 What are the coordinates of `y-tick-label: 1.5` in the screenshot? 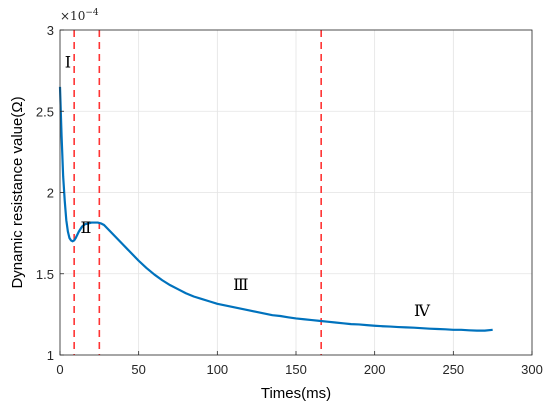 It's located at (45, 274).